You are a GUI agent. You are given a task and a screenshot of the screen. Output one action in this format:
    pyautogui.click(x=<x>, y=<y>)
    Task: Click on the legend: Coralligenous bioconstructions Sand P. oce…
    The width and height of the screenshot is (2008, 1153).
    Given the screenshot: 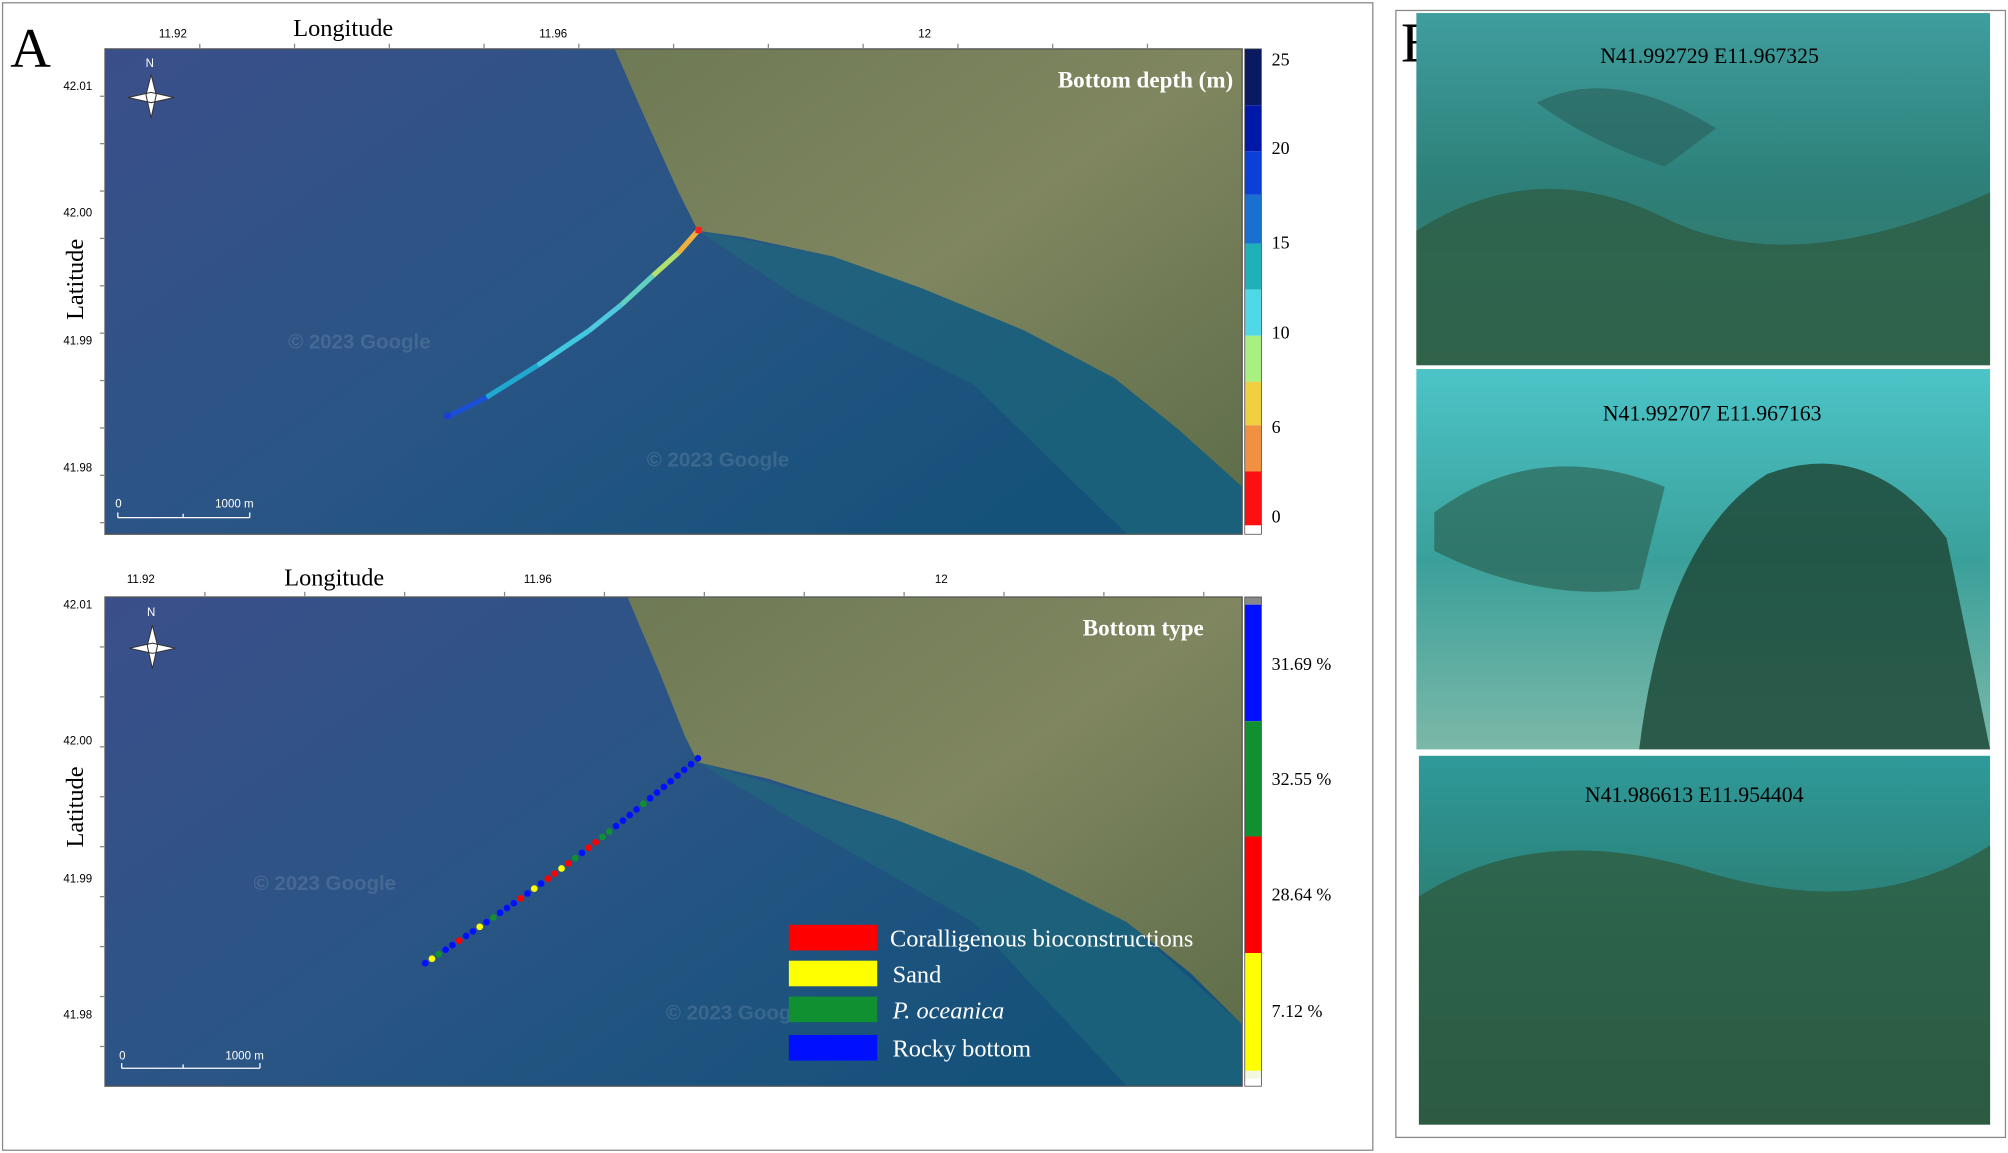 What is the action you would take?
    pyautogui.click(x=990, y=993)
    